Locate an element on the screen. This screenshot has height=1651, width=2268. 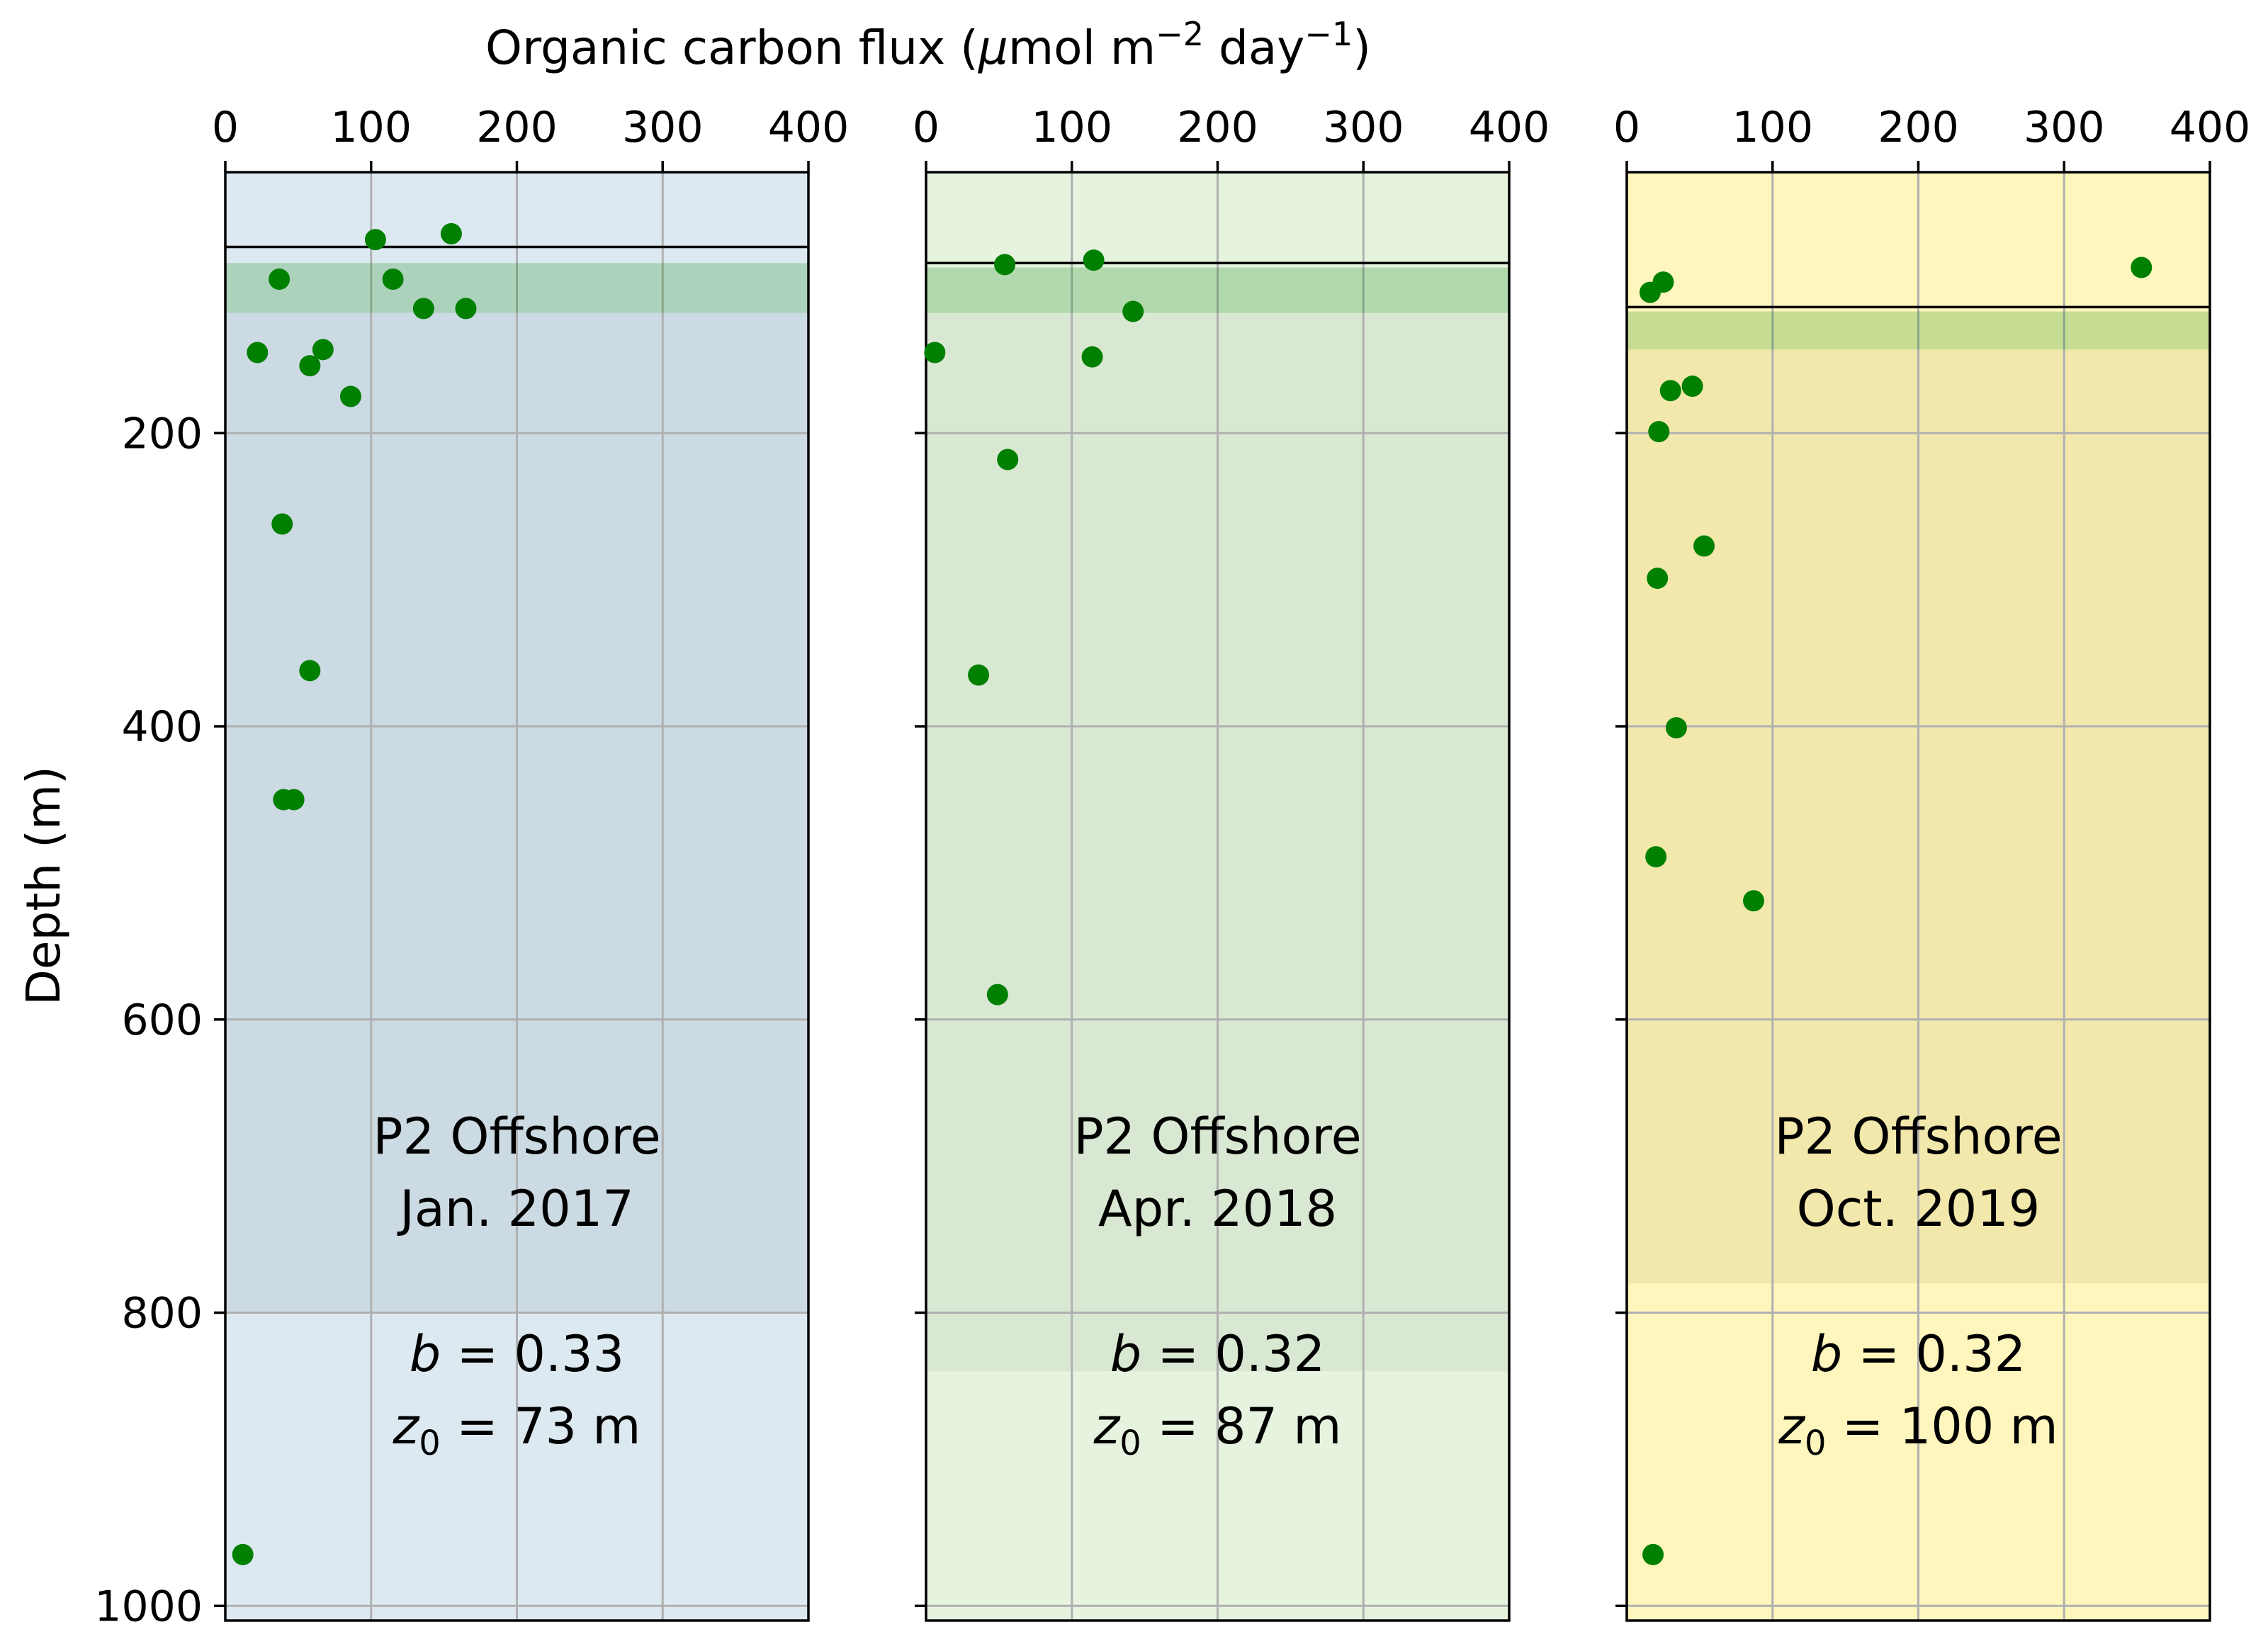
x-axis-title: Organic carbon flux (μmol m−2 day−1) is located at coordinates (928, 45).